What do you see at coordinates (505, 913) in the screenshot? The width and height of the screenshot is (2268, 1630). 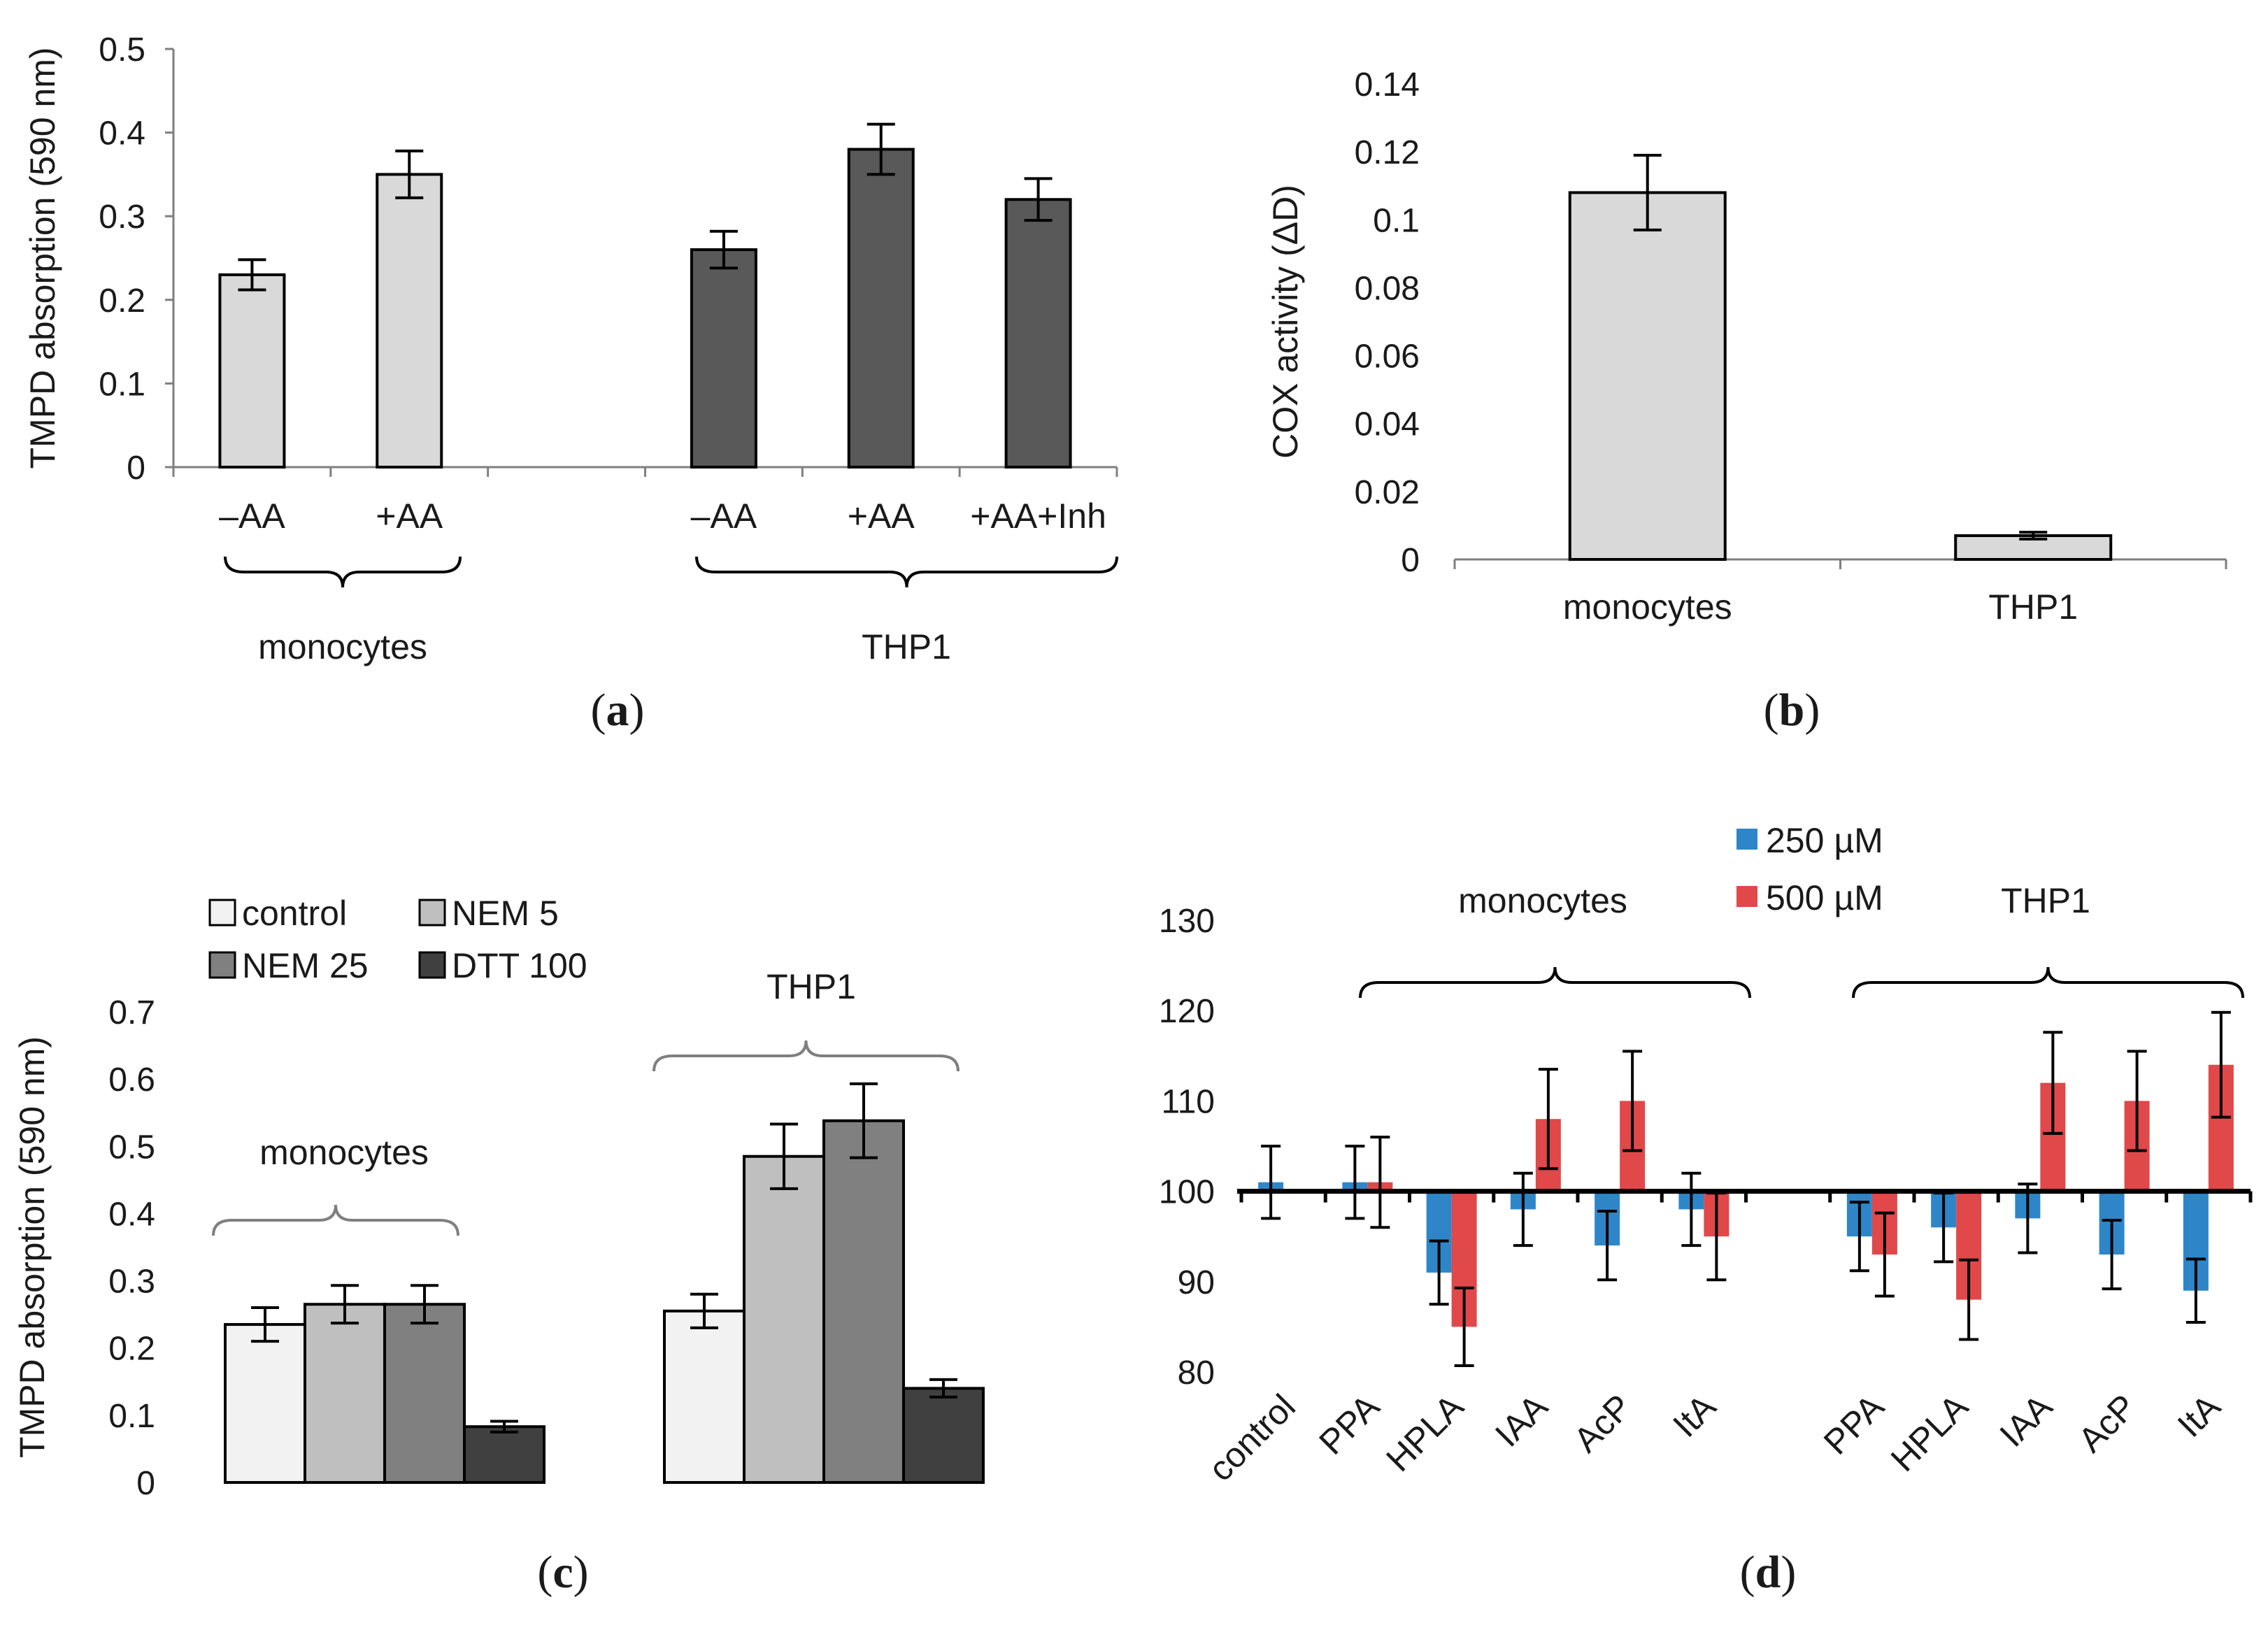 I see `legend-label: NEM 5` at bounding box center [505, 913].